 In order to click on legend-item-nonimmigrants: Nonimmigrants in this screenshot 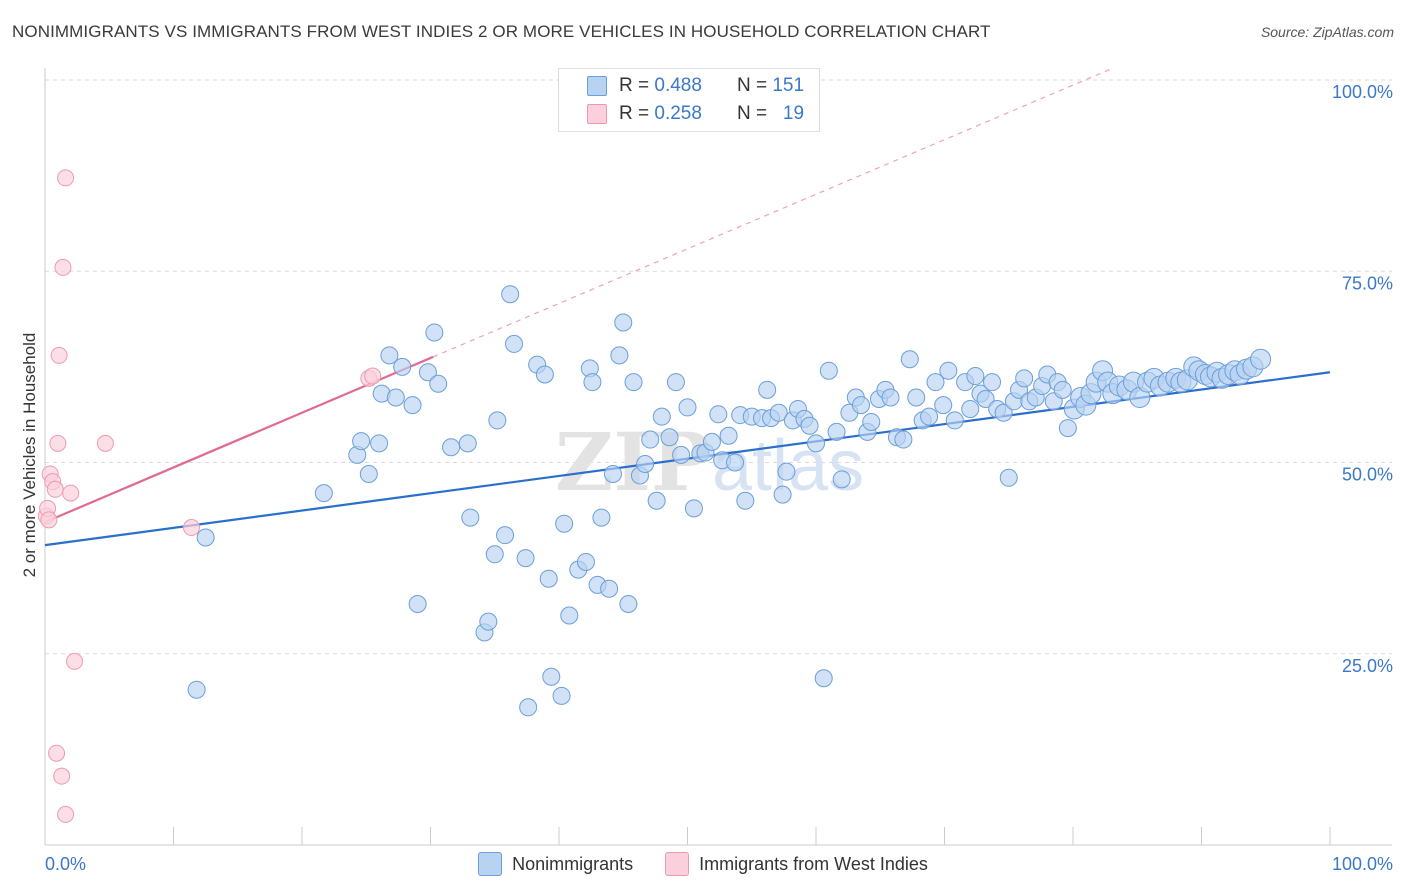, I will do `click(555, 864)`.